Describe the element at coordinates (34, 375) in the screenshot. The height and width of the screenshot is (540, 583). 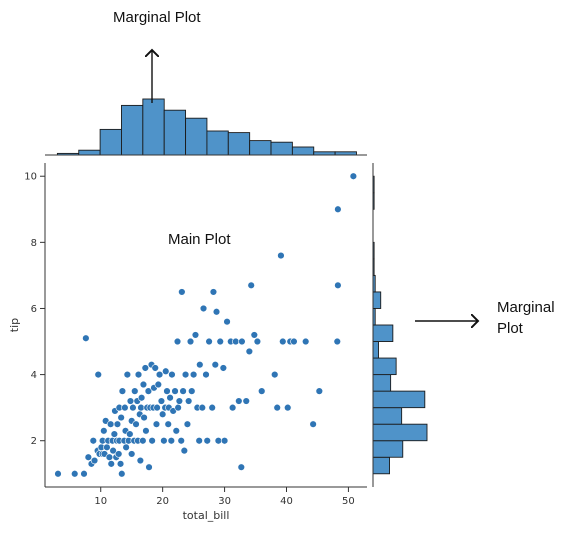
I see `y-tick-label: 4` at that location.